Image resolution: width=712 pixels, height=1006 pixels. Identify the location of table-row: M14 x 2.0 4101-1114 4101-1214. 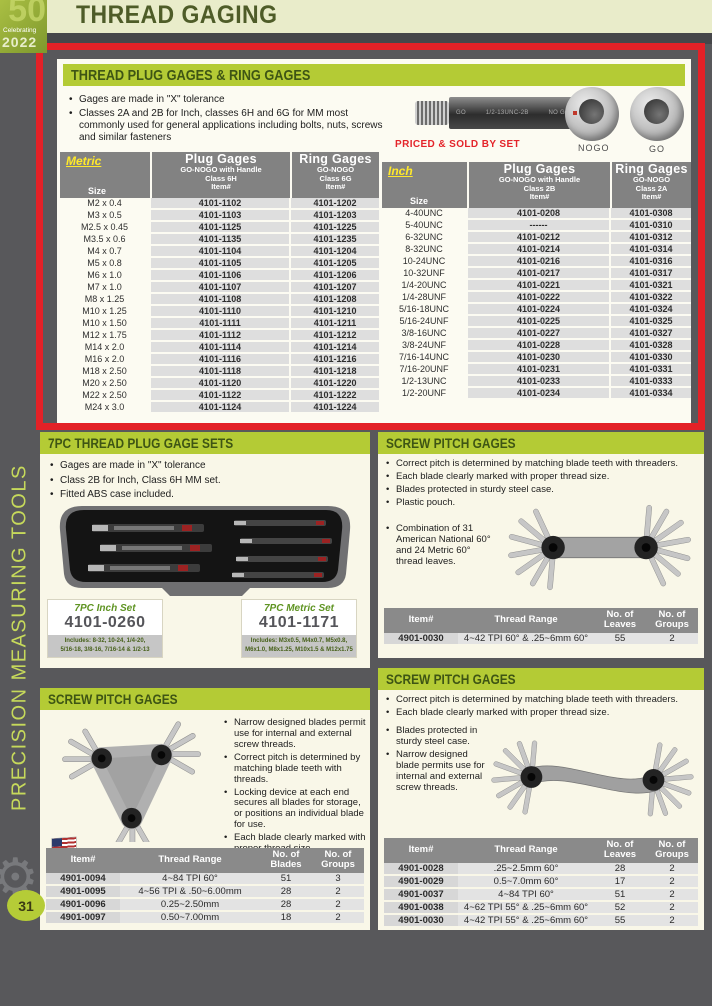
(219, 347).